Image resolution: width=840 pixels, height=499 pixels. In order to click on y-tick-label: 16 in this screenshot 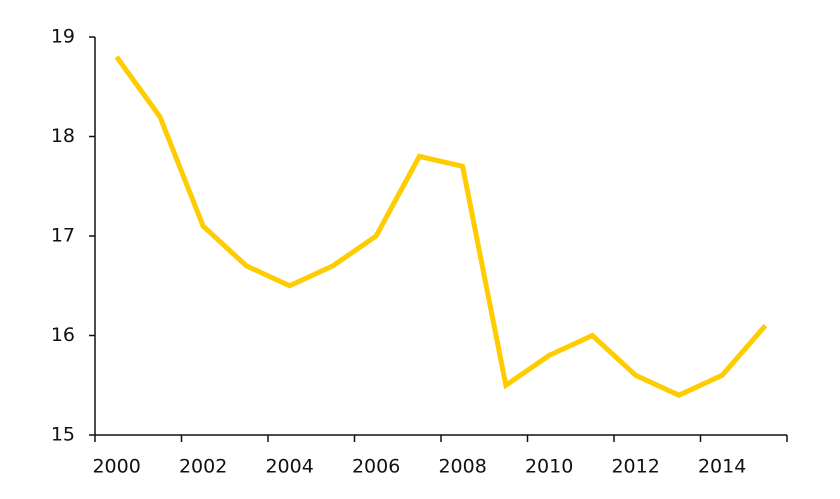, I will do `click(63, 335)`.